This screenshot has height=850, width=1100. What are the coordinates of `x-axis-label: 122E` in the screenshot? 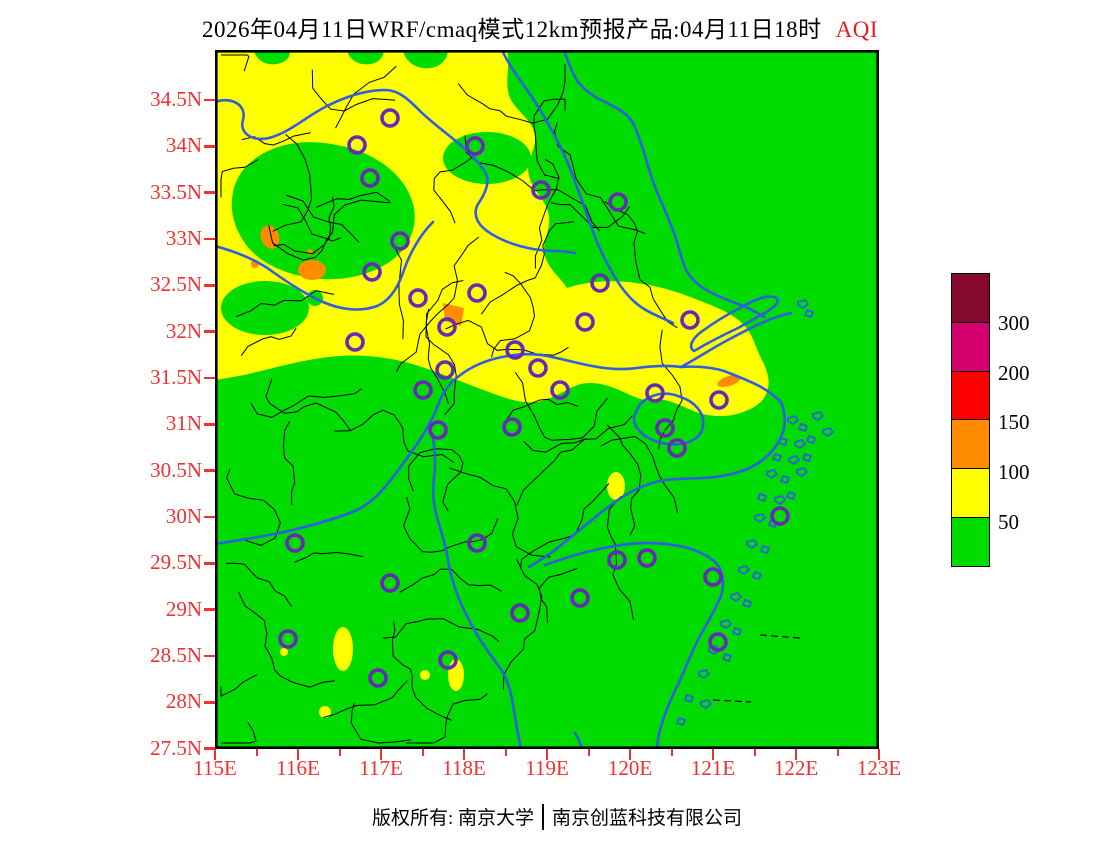 It's located at (796, 768).